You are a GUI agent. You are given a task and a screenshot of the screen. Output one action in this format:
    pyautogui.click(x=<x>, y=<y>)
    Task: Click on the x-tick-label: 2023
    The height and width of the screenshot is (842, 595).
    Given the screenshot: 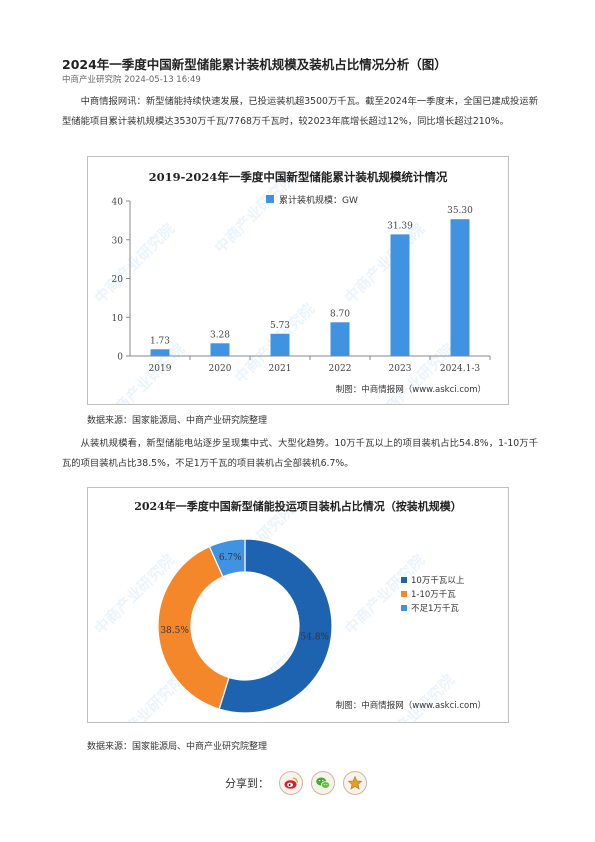 What is the action you would take?
    pyautogui.click(x=400, y=369)
    